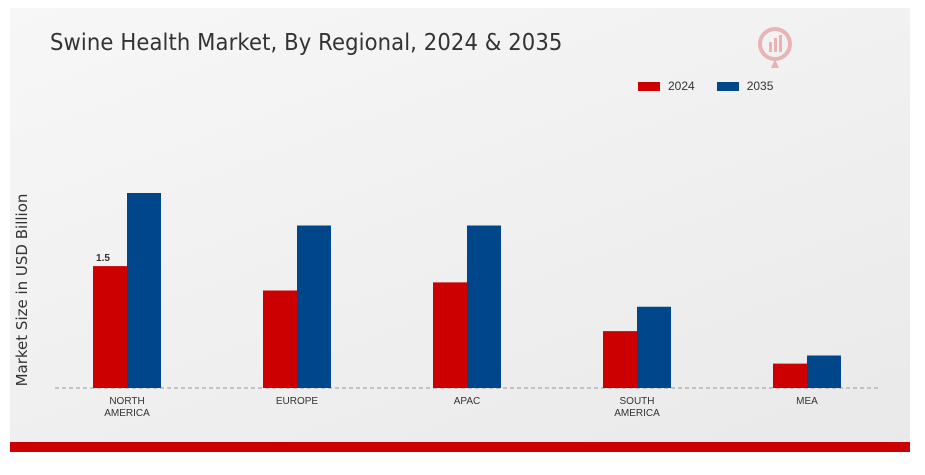 This screenshot has width=925, height=475. Describe the element at coordinates (681, 86) in the screenshot. I see `legend-label-2024: 2024` at that location.